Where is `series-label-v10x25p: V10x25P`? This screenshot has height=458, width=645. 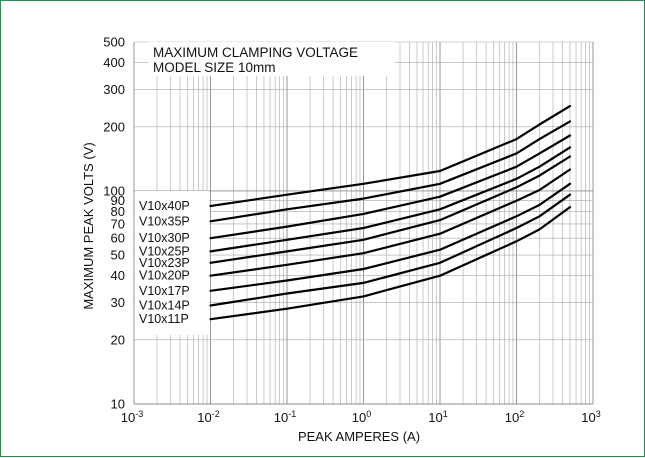
series-label-v10x25p: V10x25P is located at coordinates (164, 251).